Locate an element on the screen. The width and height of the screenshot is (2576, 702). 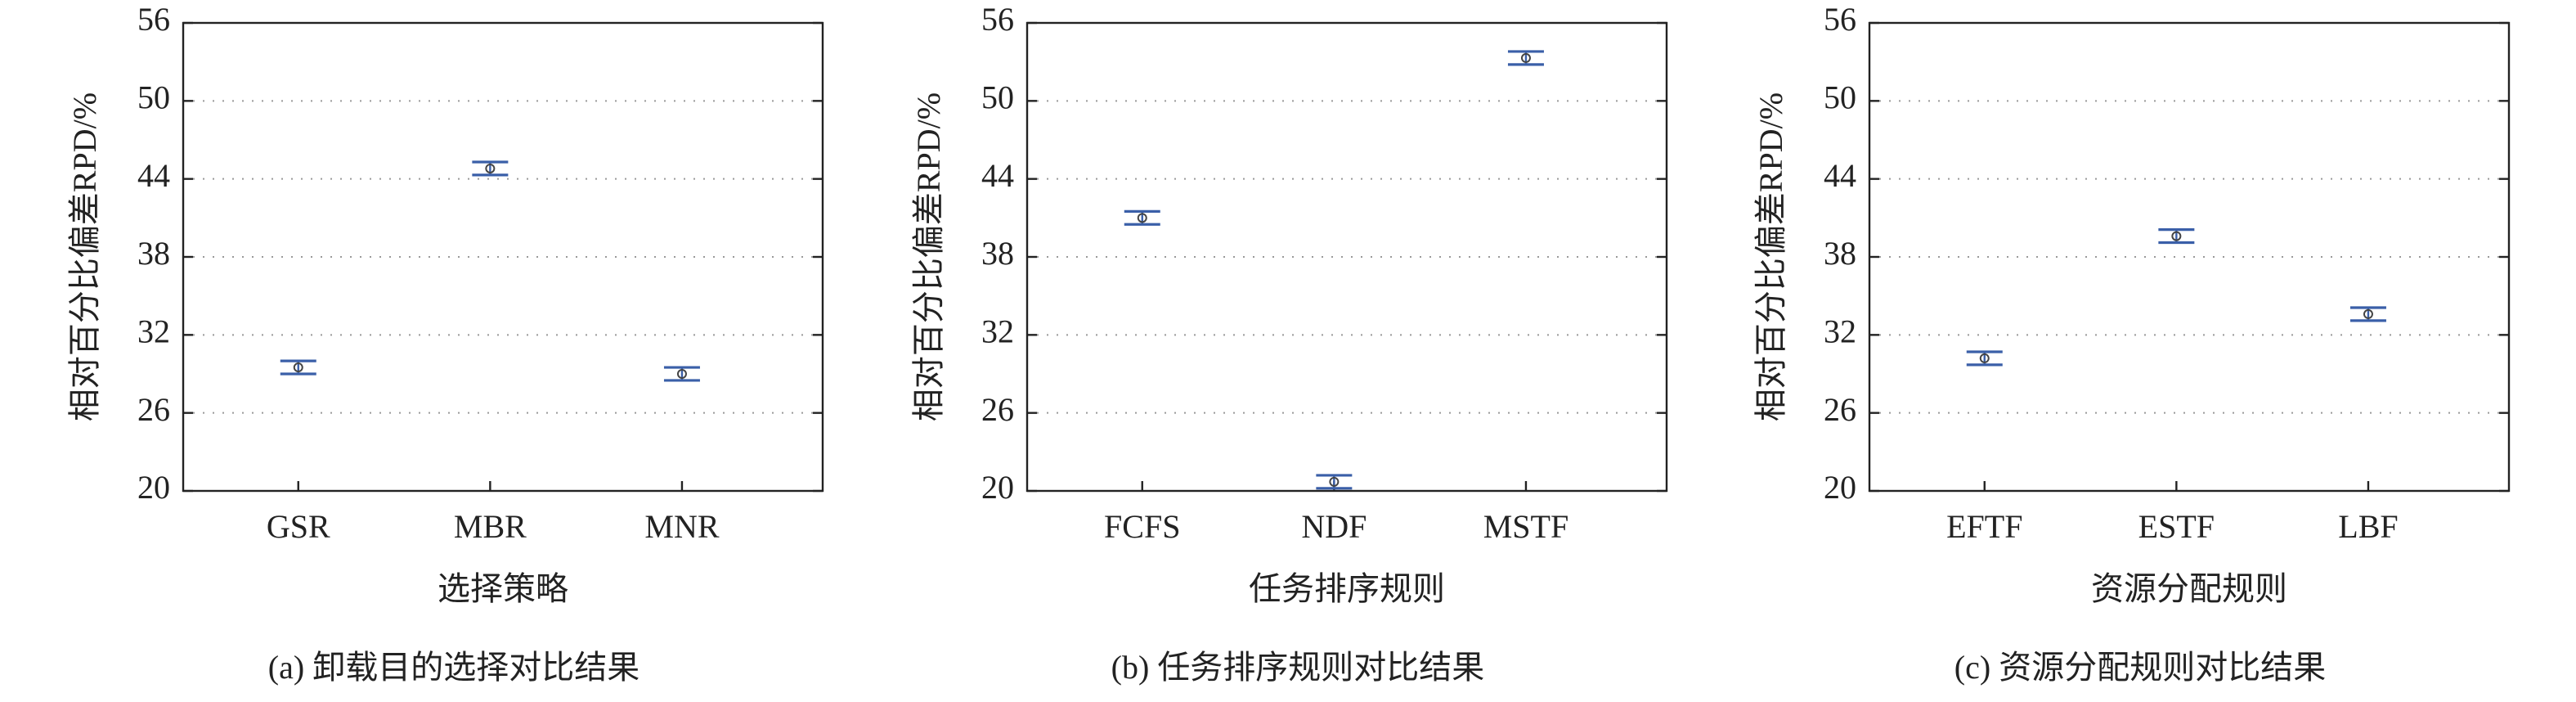
caption: (b) 任务排序规则对比结果 is located at coordinates (1298, 668).